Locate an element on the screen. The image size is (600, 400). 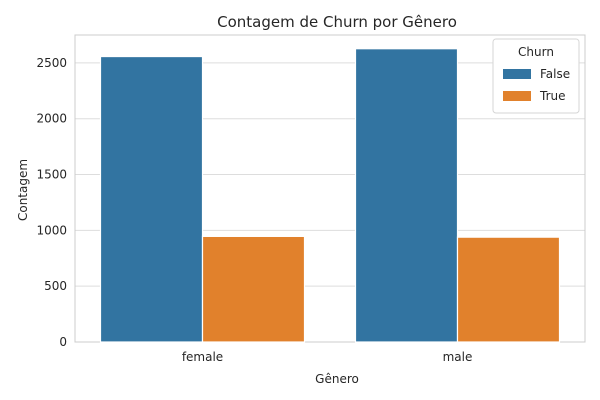
x-tick-label: female is located at coordinates (202, 357).